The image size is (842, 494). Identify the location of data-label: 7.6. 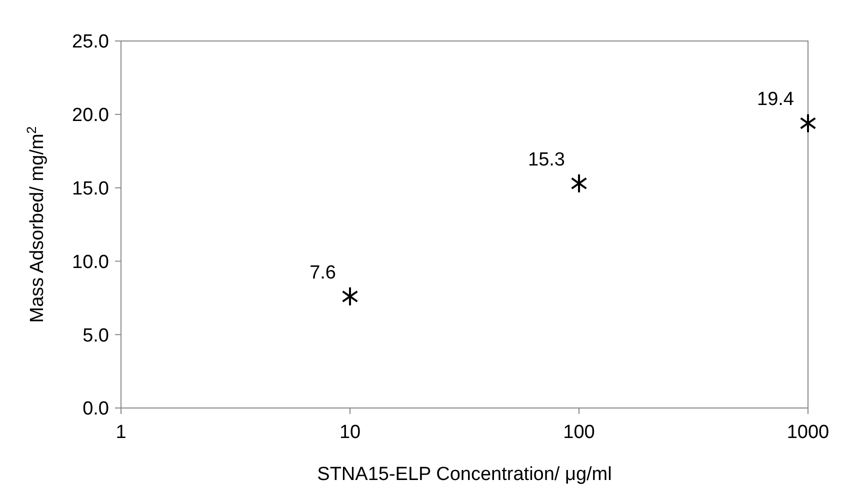
(323, 273).